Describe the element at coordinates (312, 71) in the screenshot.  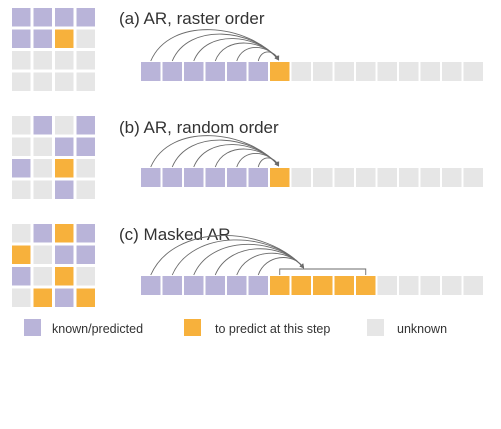
I see `panel-a-sequence` at that location.